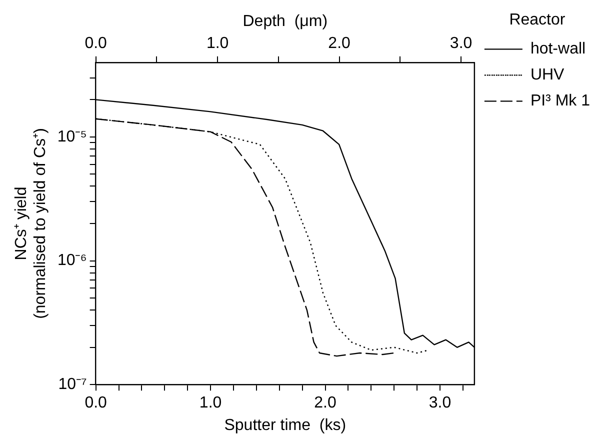 Image resolution: width=612 pixels, height=443 pixels. Describe the element at coordinates (560, 101) in the screenshot. I see `legend-label: PI³ Mk 1` at that location.